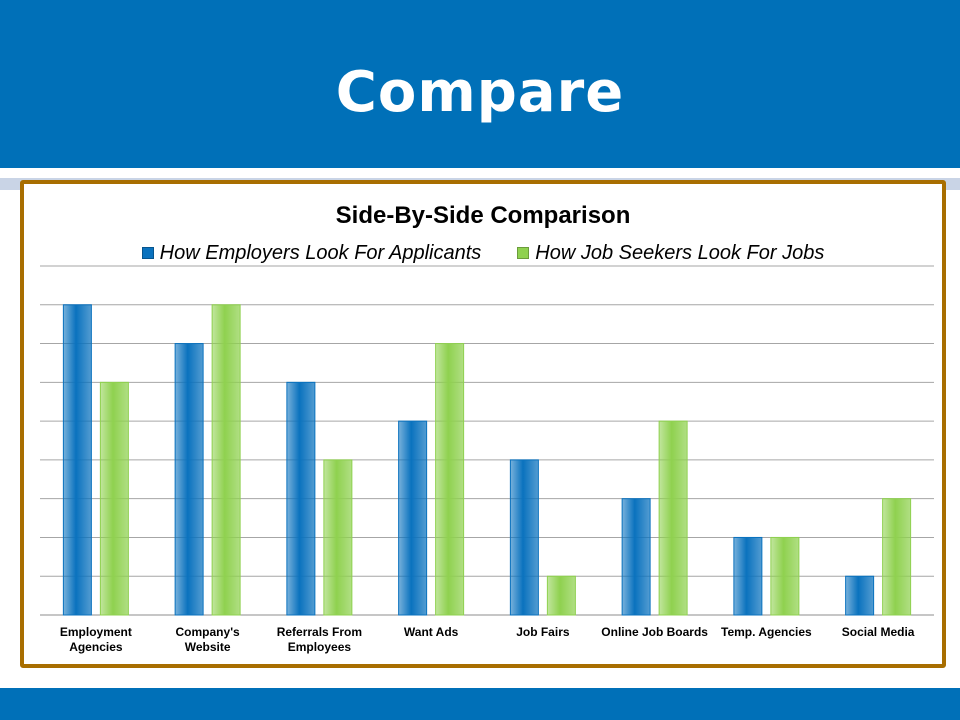 This screenshot has width=960, height=720. I want to click on footer-band, so click(480, 704).